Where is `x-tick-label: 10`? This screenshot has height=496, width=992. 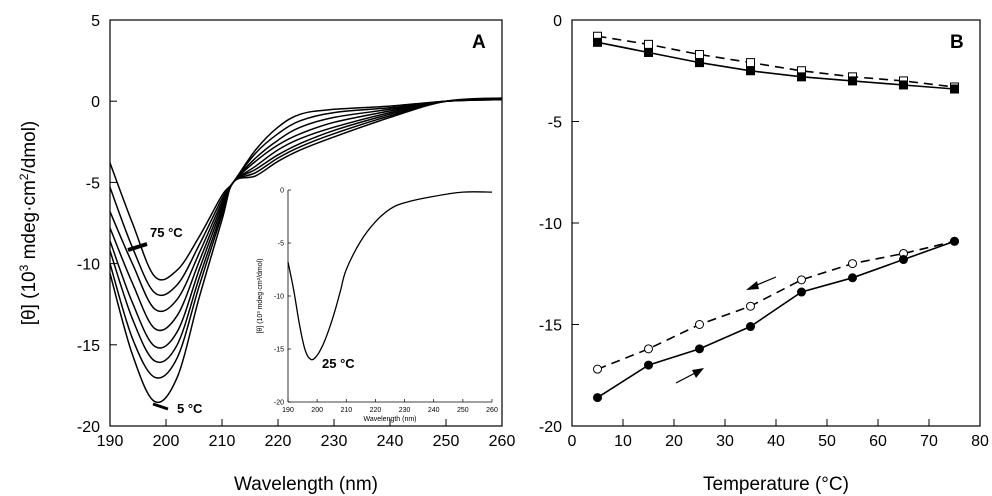
x-tick-label: 10 is located at coordinates (623, 441).